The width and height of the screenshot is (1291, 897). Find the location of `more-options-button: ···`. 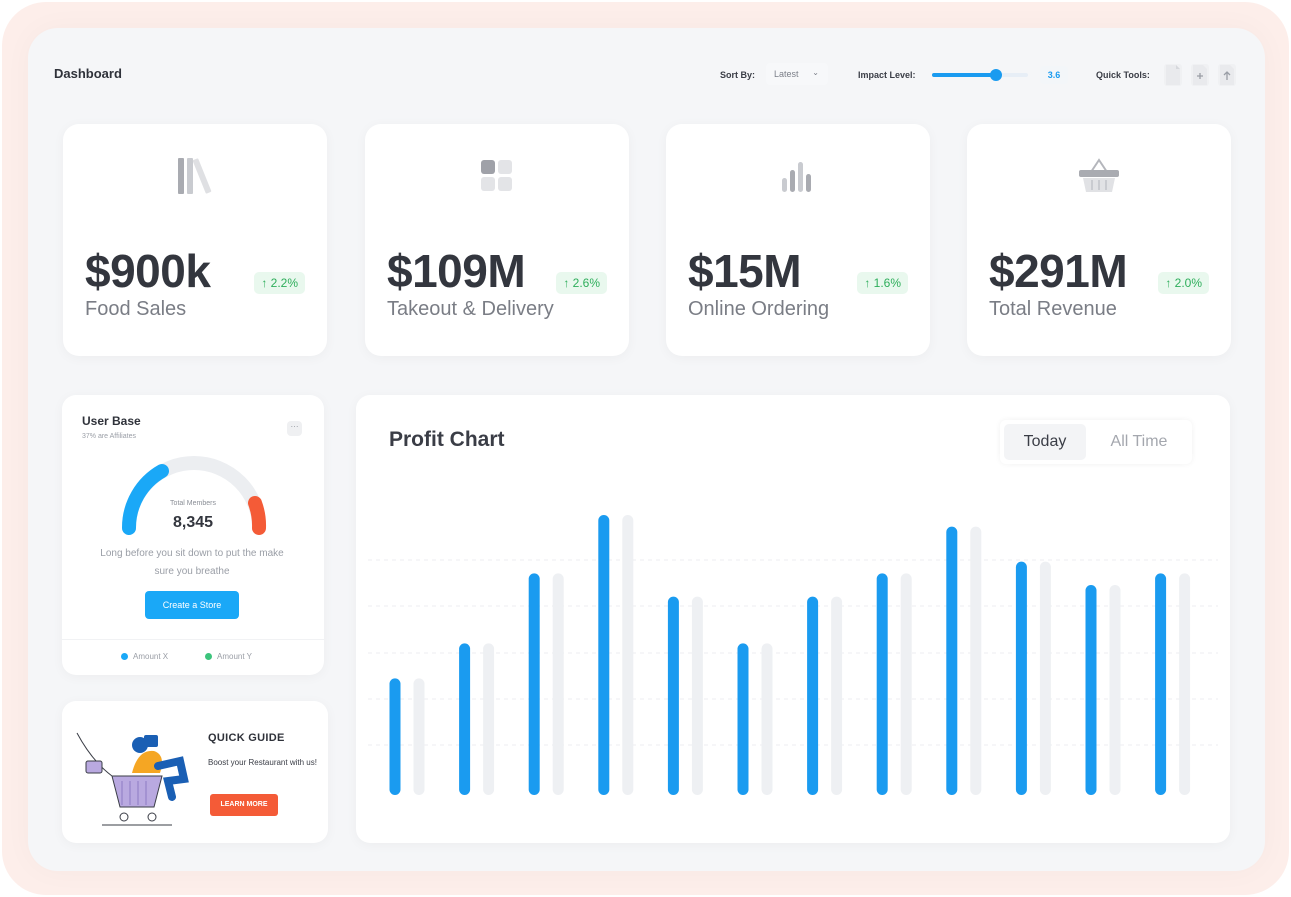

more-options-button: ··· is located at coordinates (294, 428).